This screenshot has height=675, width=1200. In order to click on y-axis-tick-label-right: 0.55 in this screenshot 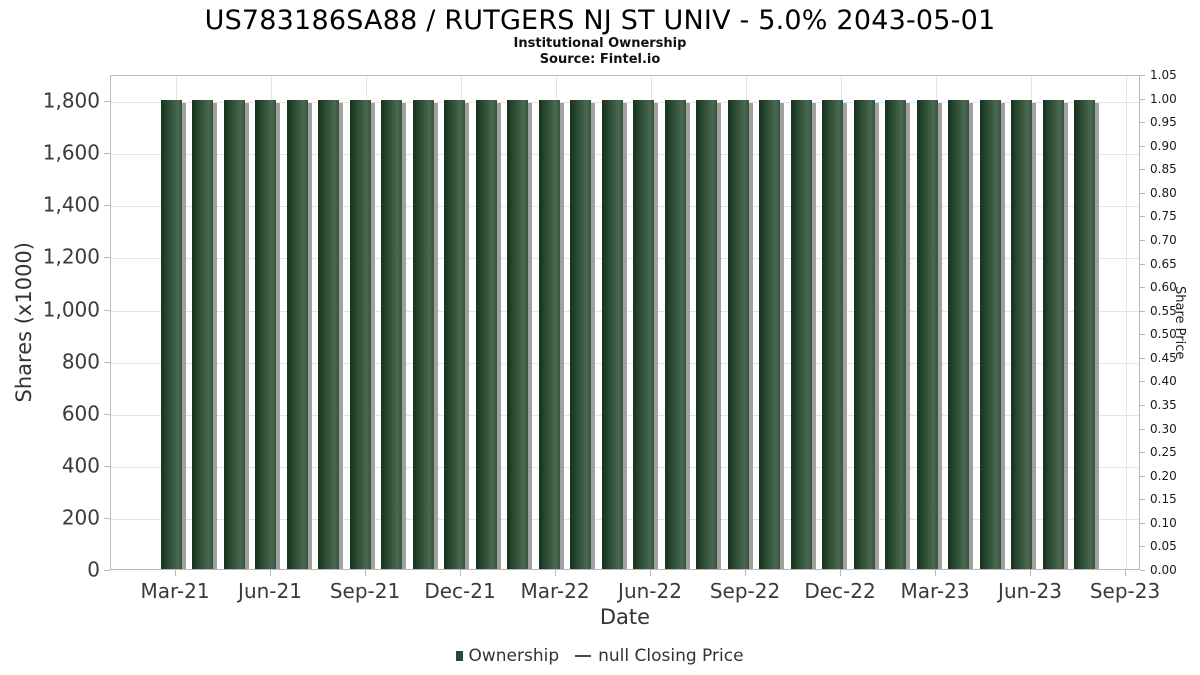, I will do `click(1163, 310)`.